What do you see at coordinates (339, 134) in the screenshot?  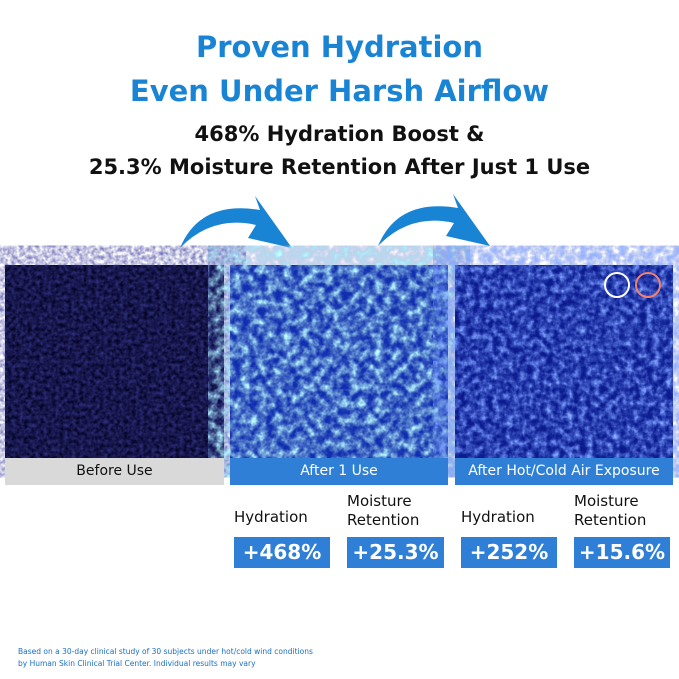 I see `subtitle-line: 468% Hydration Boost &` at bounding box center [339, 134].